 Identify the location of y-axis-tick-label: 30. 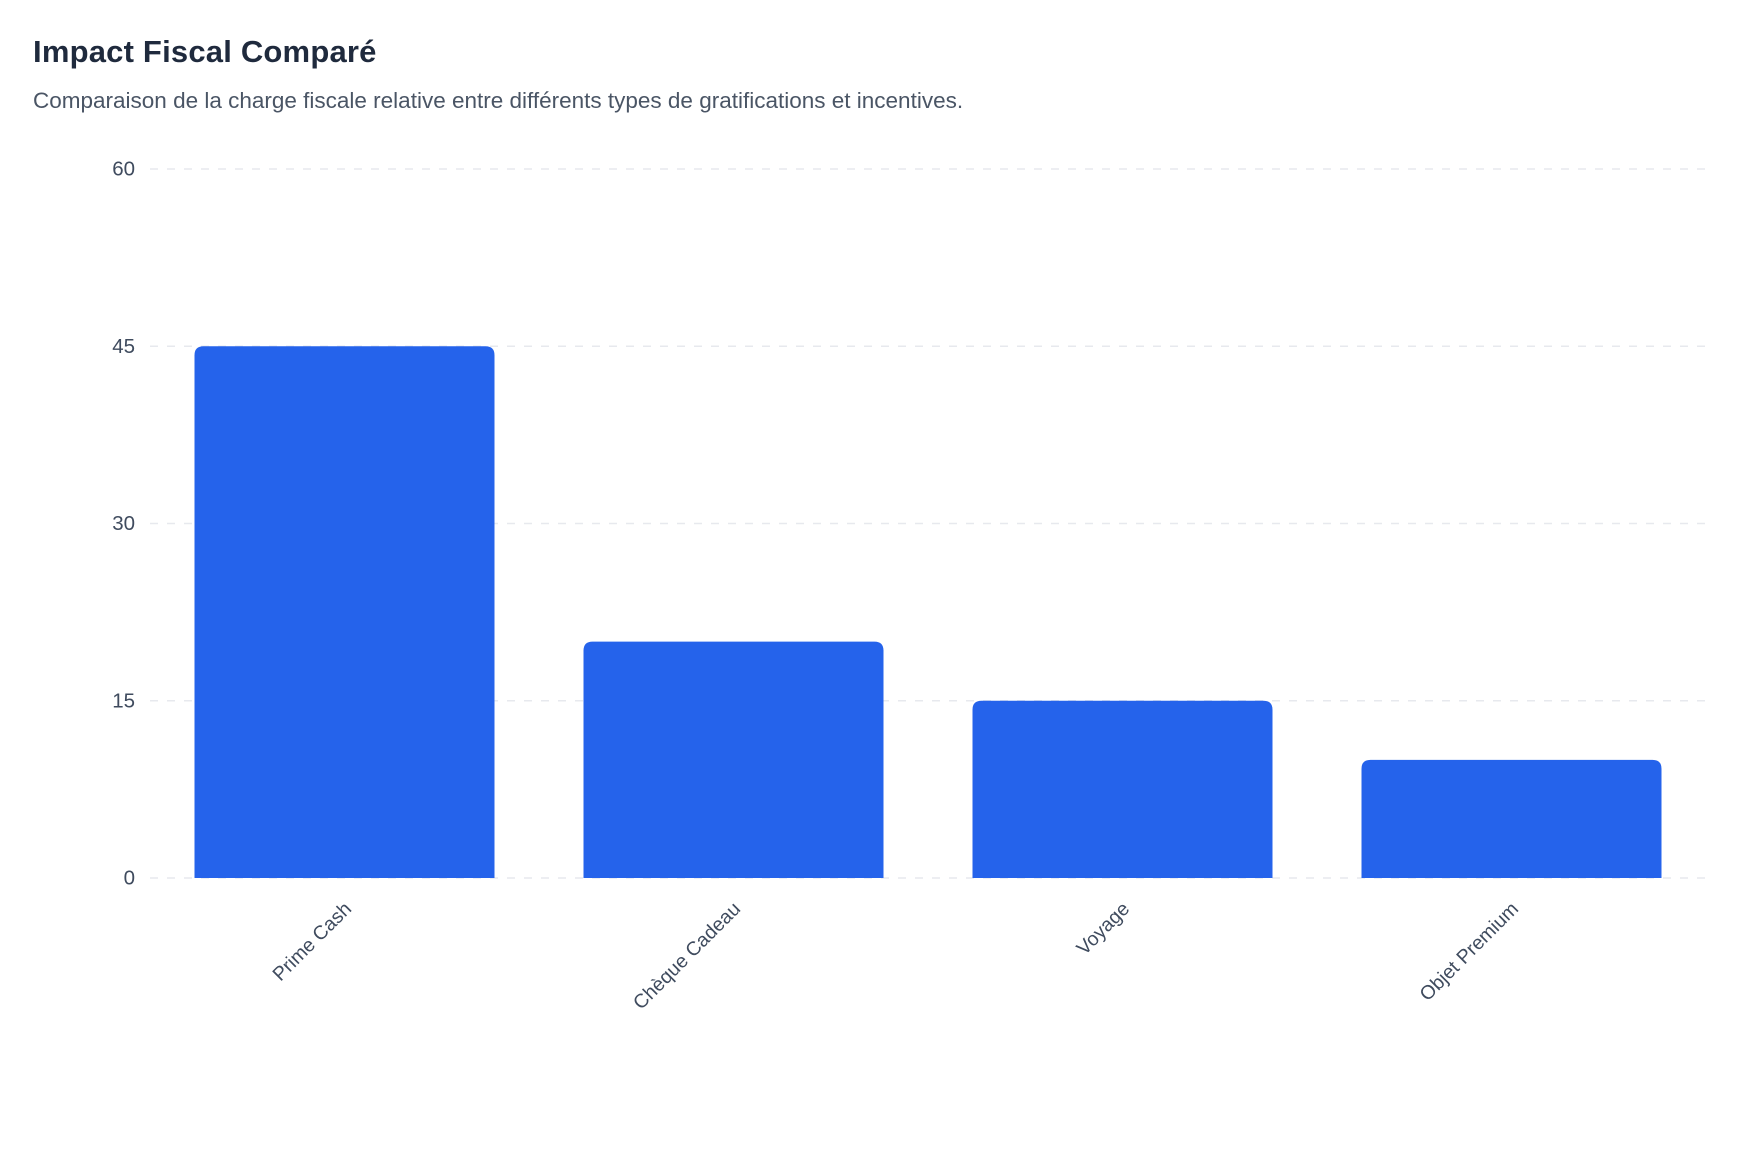
(123, 523).